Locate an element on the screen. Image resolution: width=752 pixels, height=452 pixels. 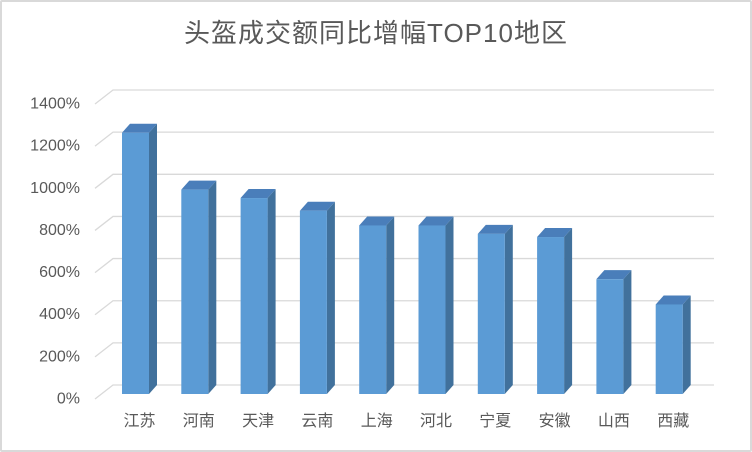
y-axis-tick-label: 0% is located at coordinates (68, 399).